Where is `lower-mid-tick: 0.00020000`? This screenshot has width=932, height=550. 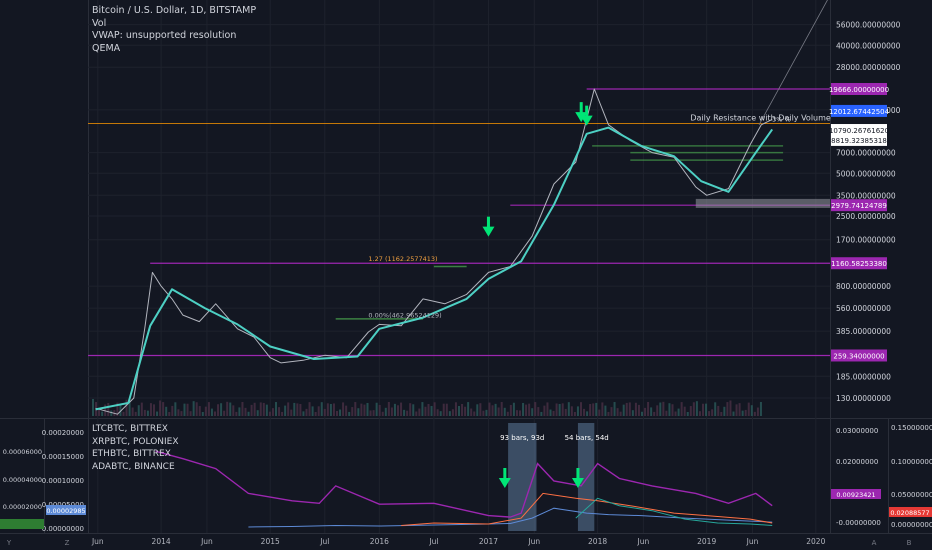
lower-mid-tick: 0.00020000 is located at coordinates (63, 433).